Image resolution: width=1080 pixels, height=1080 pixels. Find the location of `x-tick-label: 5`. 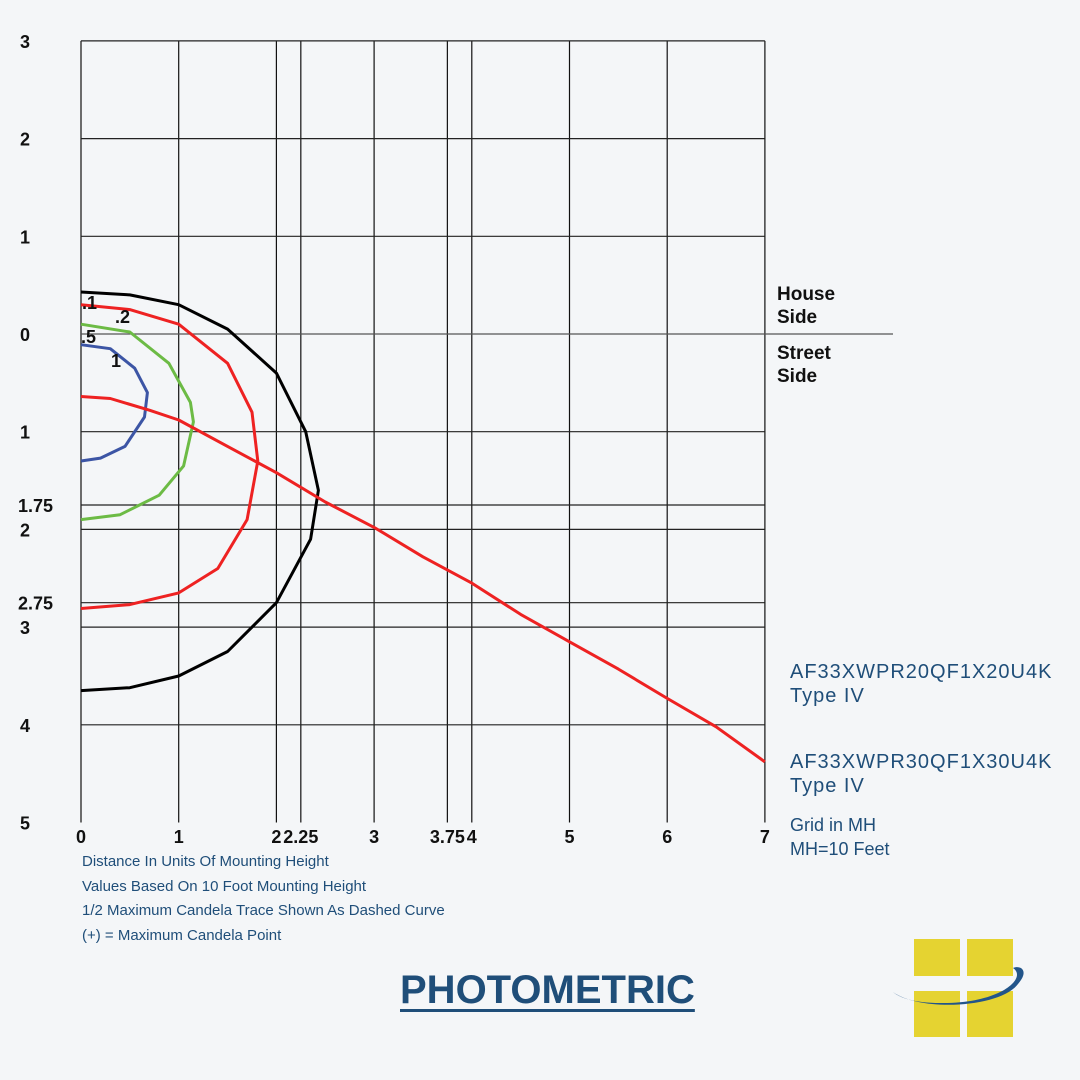

x-tick-label: 5 is located at coordinates (569, 837).